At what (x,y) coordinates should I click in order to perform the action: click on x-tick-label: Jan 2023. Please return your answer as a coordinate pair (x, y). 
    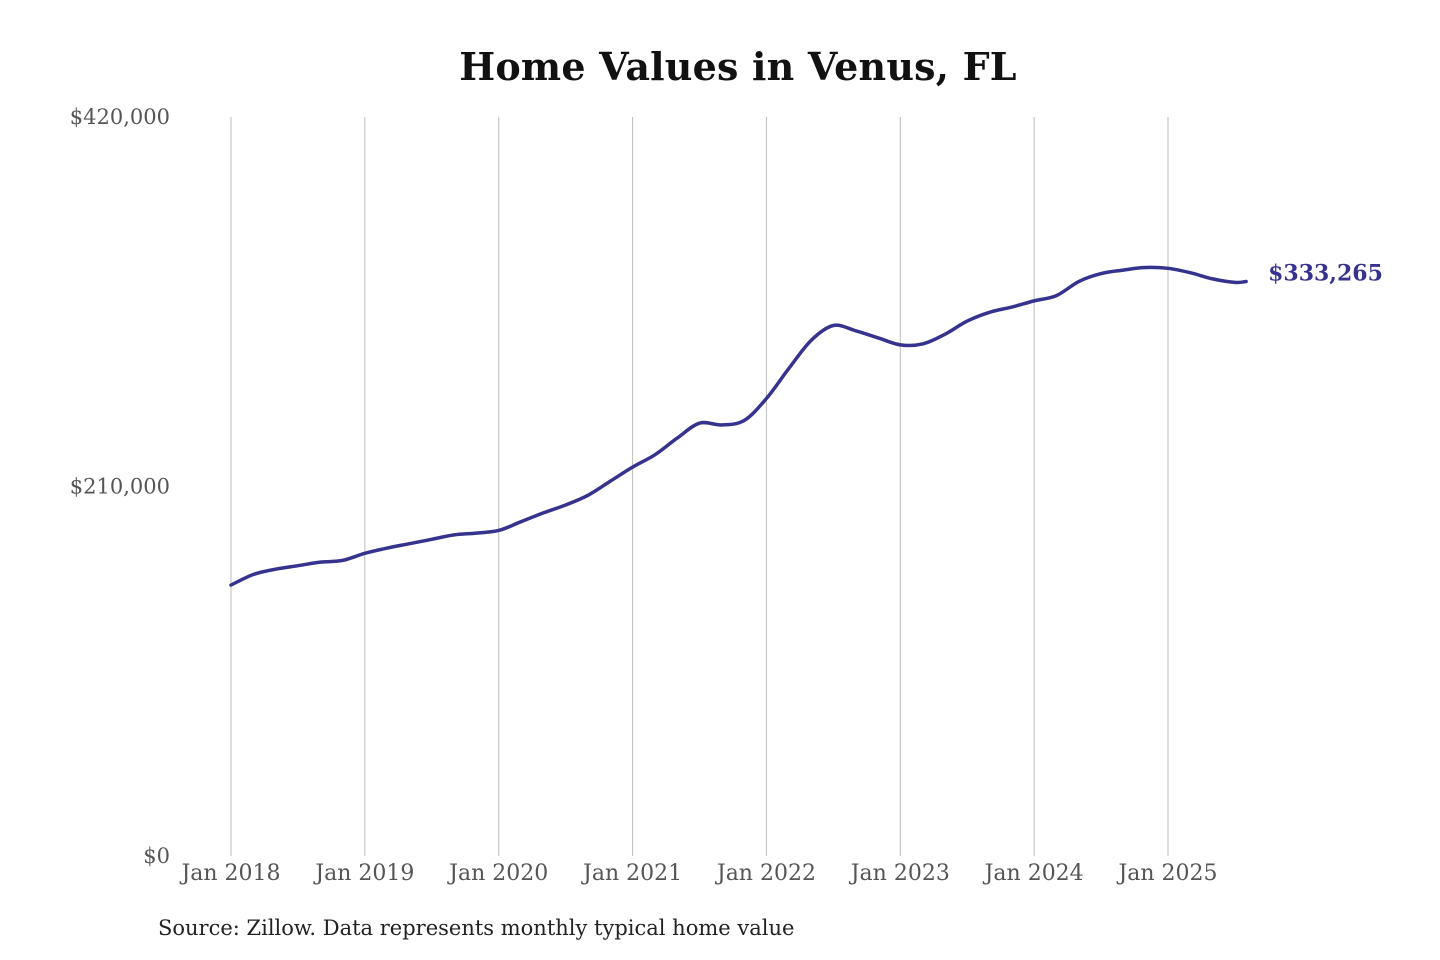
    Looking at the image, I should click on (899, 873).